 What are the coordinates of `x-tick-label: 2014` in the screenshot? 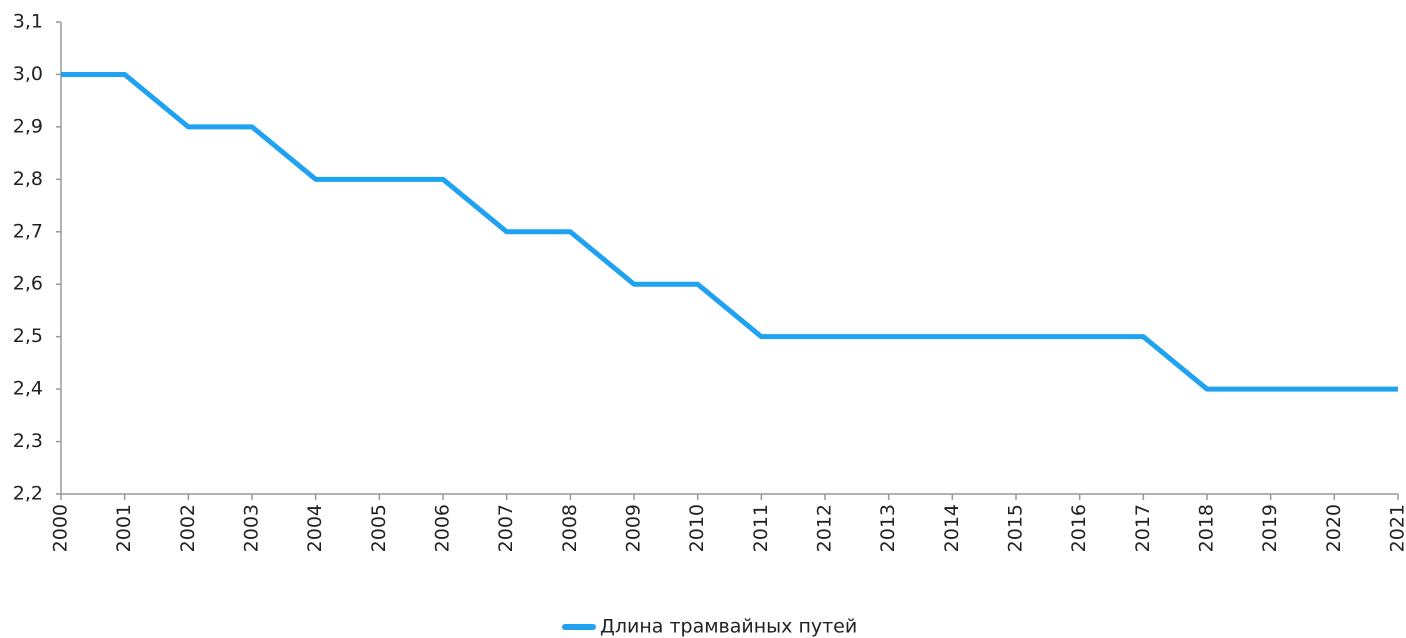 It's located at (952, 528).